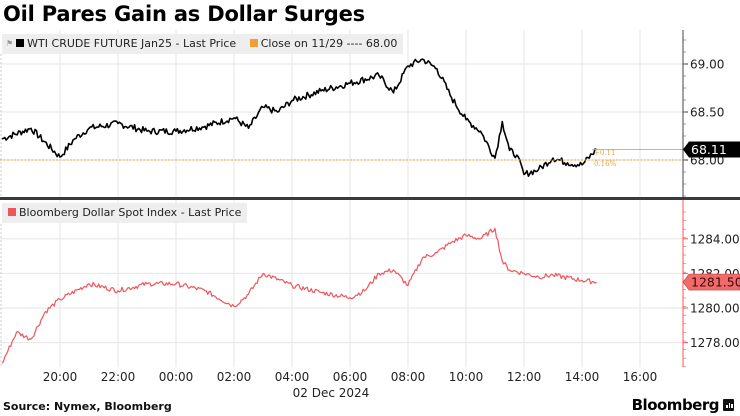 This screenshot has width=740, height=416. I want to click on dollar-last-value: 1281.50, so click(715, 282).